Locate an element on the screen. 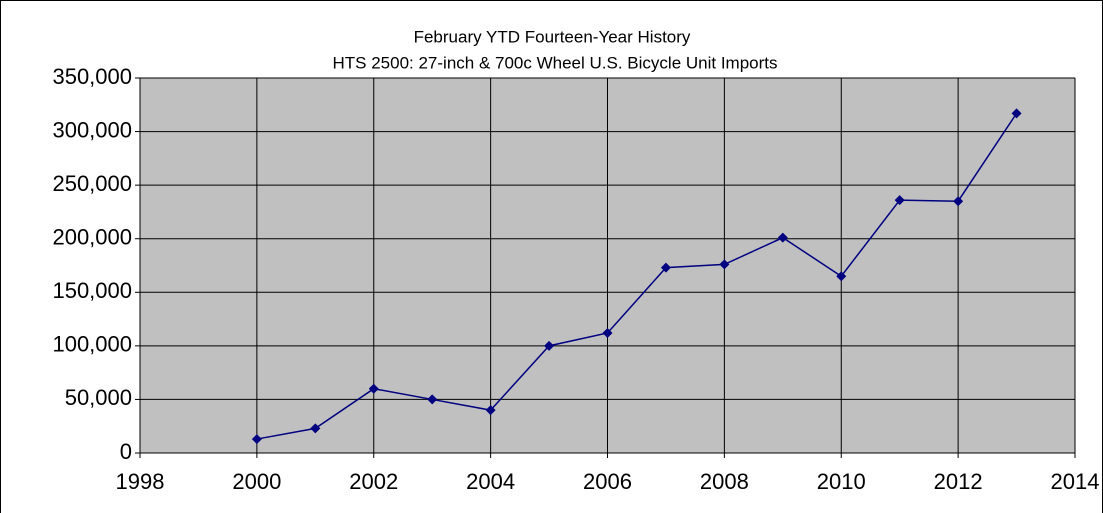  y-tick-label: 0 is located at coordinates (126, 451).